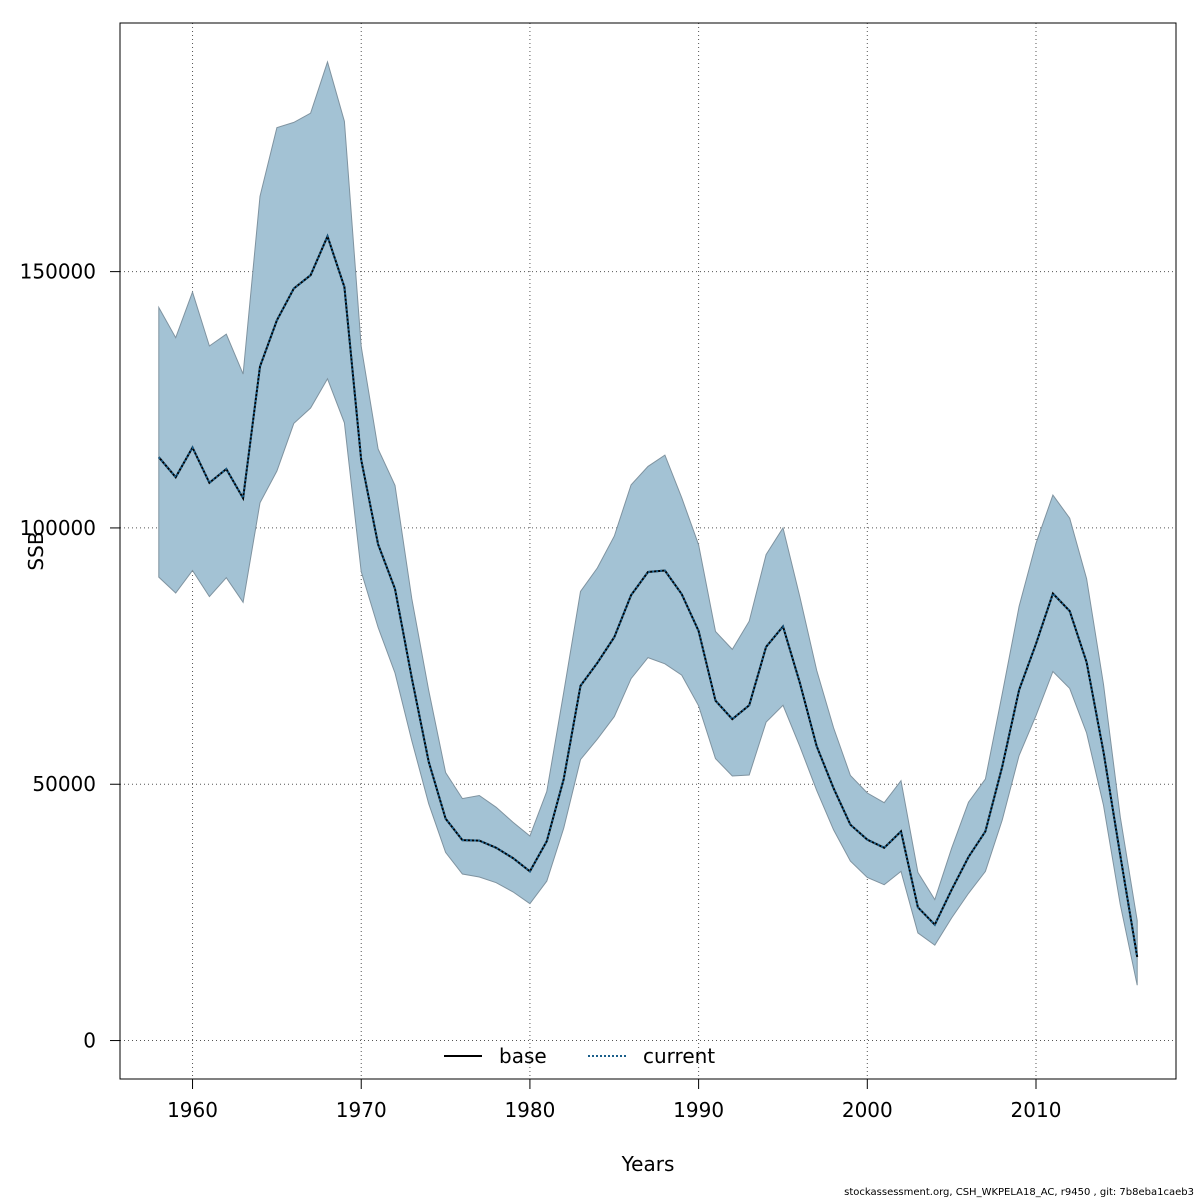 This screenshot has width=1200, height=1200. I want to click on y-tick-label-100000: 100000, so click(58, 528).